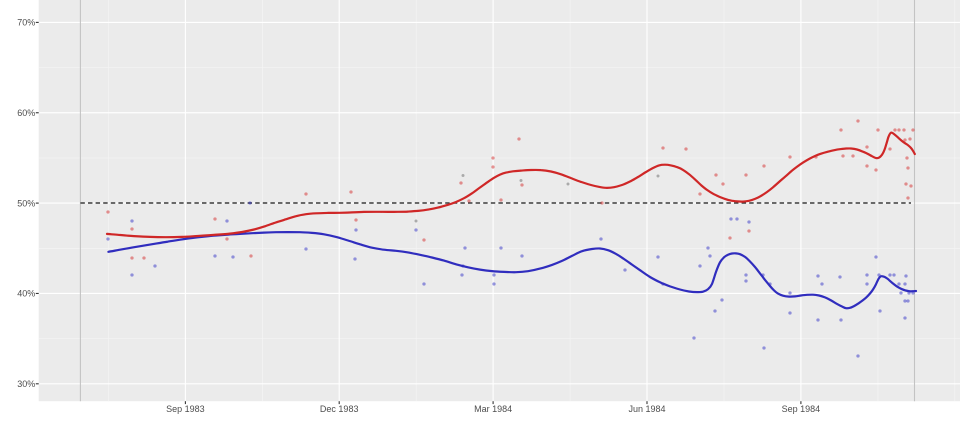 The width and height of the screenshot is (960, 427). I want to click on svg-text: Sep 1984, so click(801, 409).